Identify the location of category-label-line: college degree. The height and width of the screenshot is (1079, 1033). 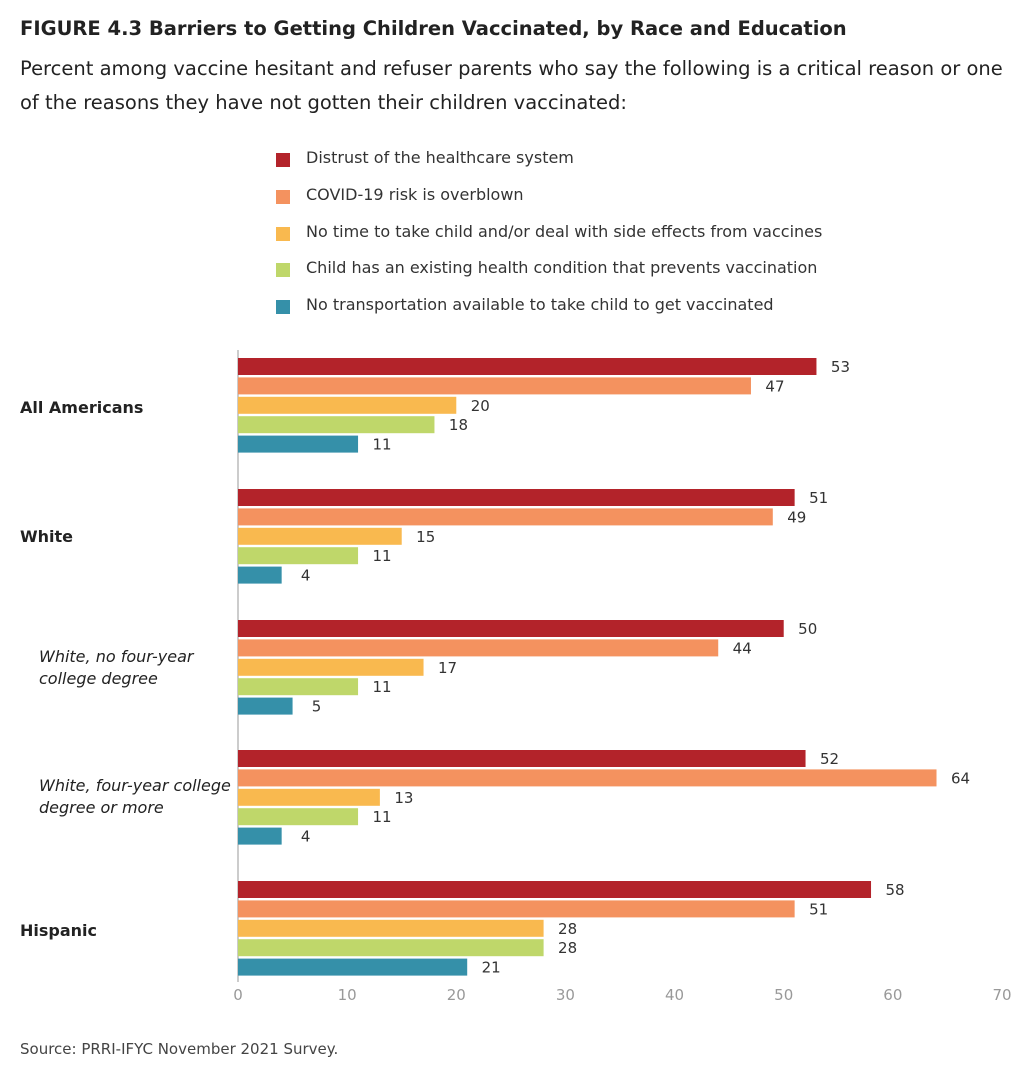
(98, 678).